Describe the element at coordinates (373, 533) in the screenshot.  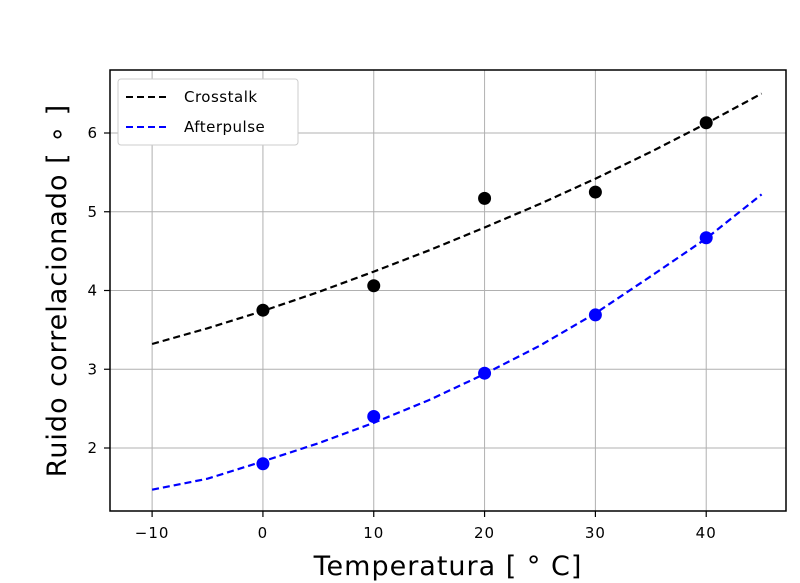
I see `x-tick-label: 10` at that location.